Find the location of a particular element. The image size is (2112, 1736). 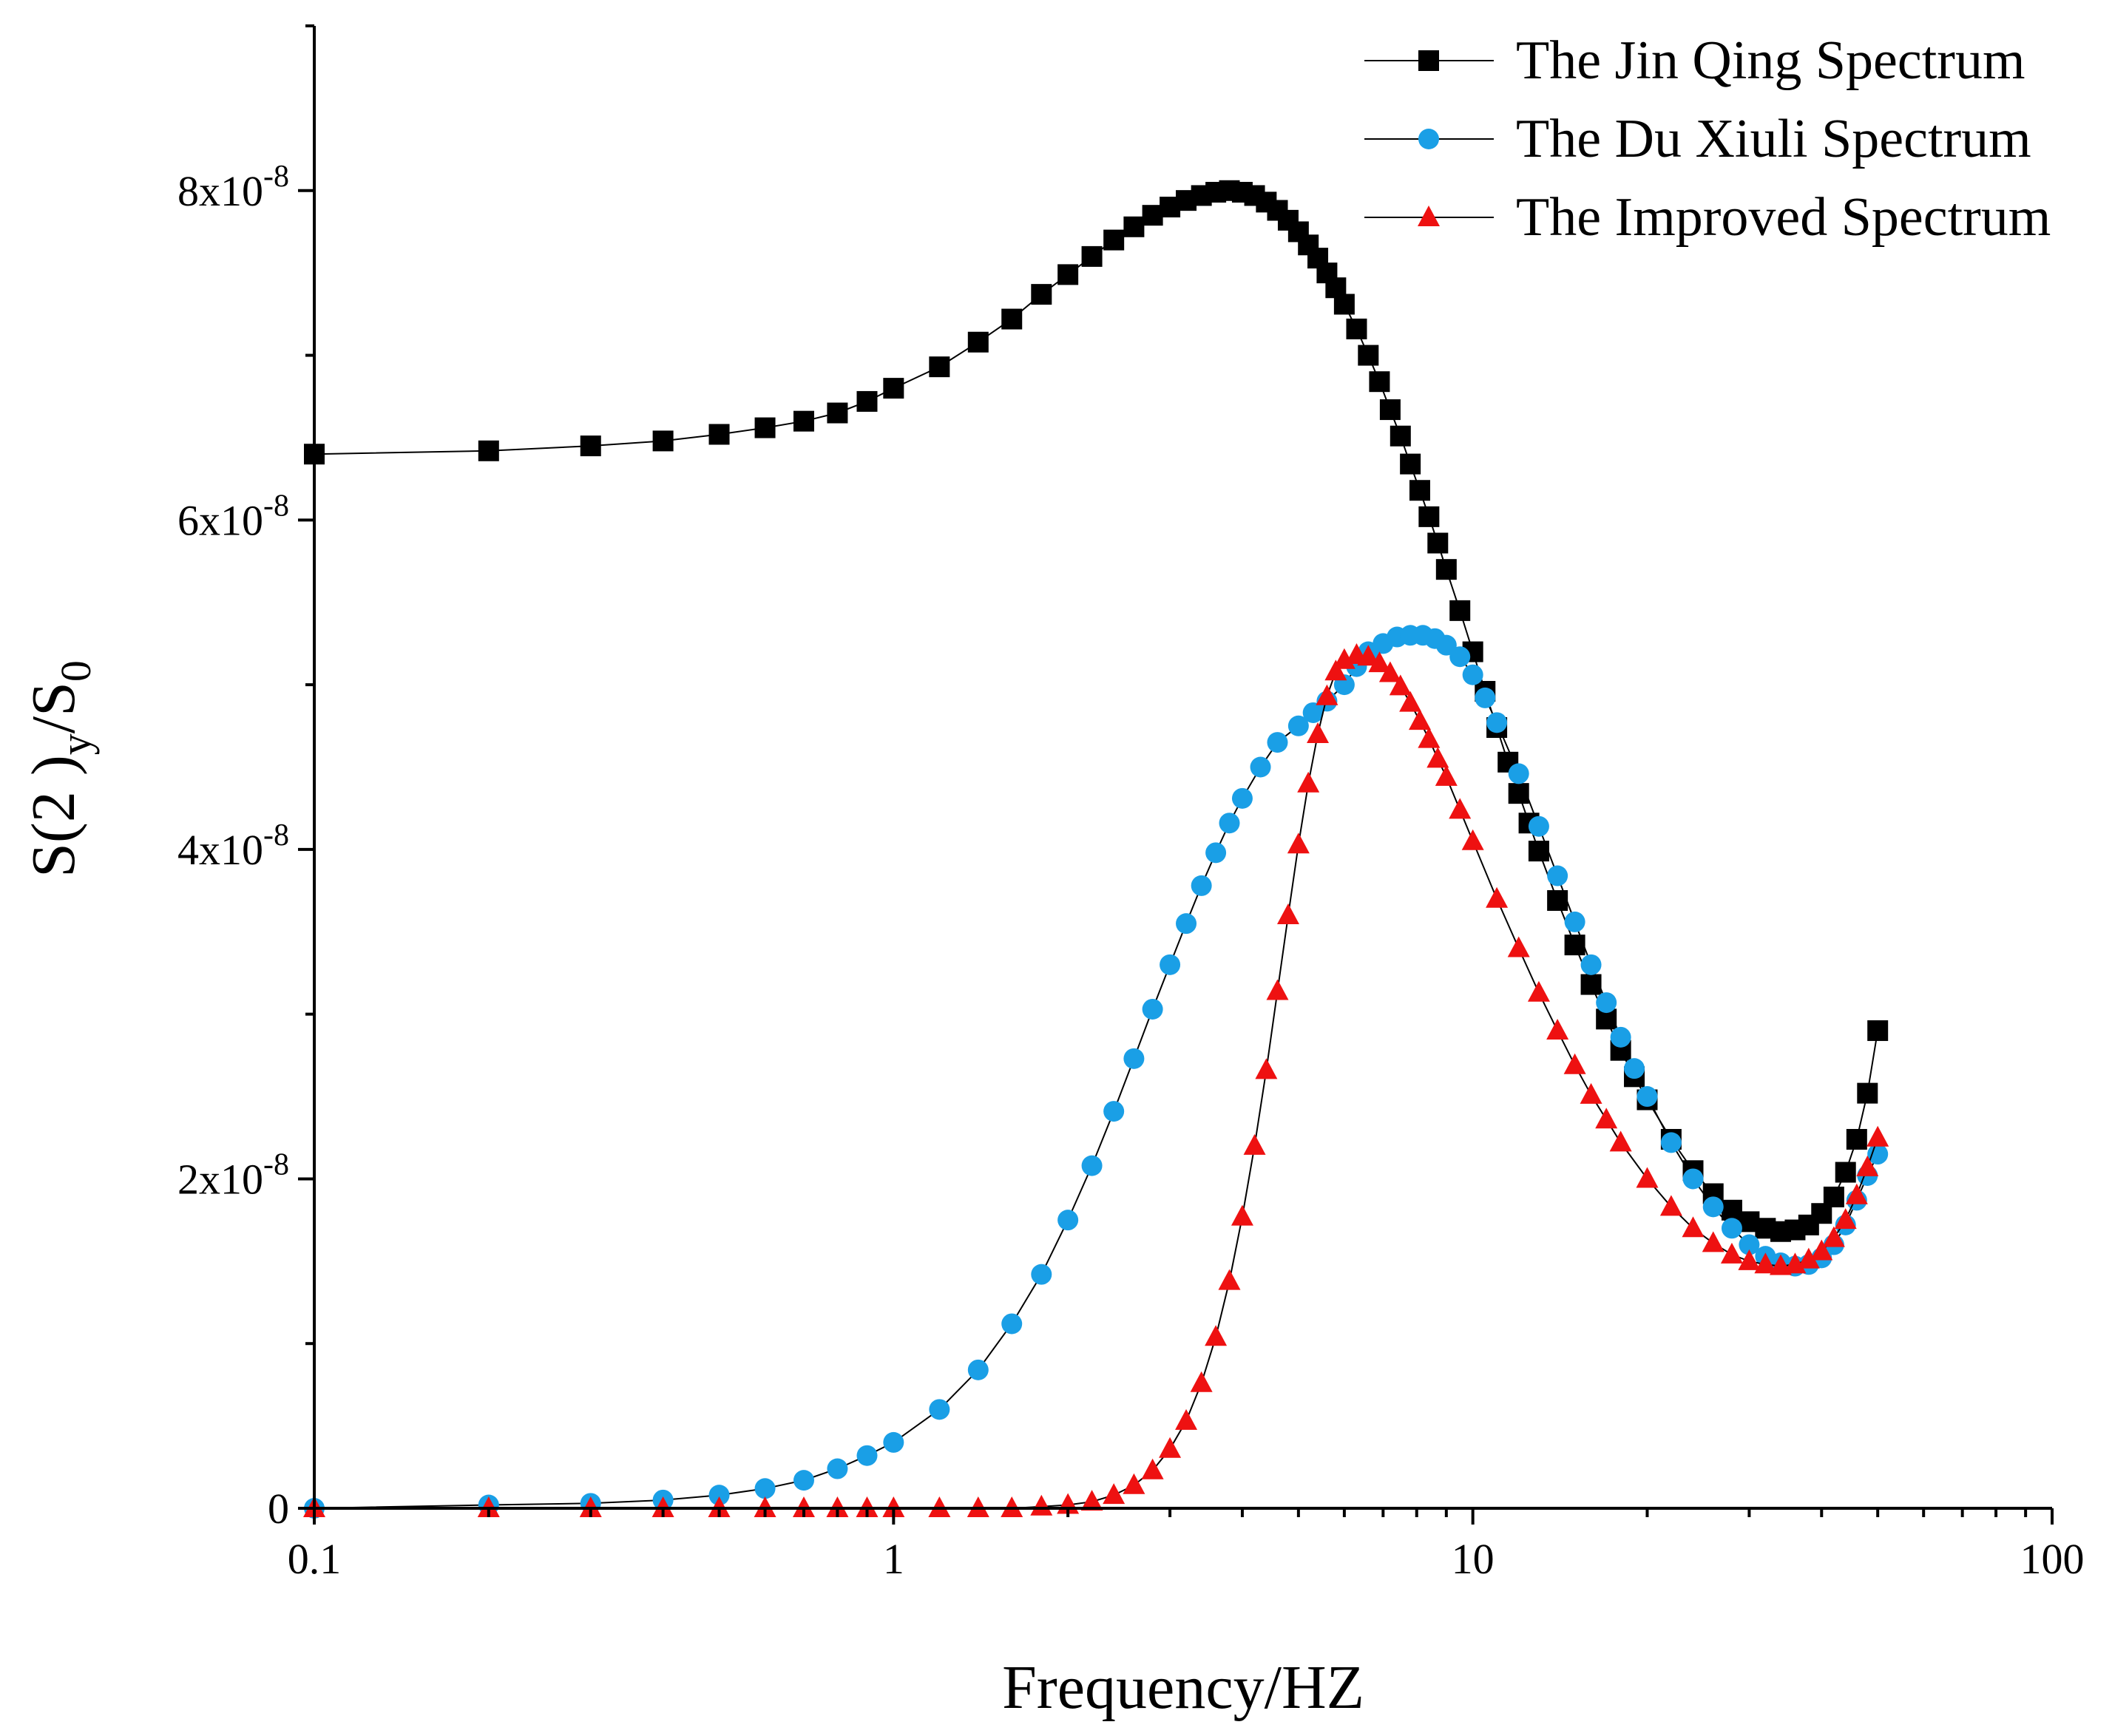

legend-item-the-jin-qing-spectrum: The Jin Qing Spectrum is located at coordinates (1695, 60).